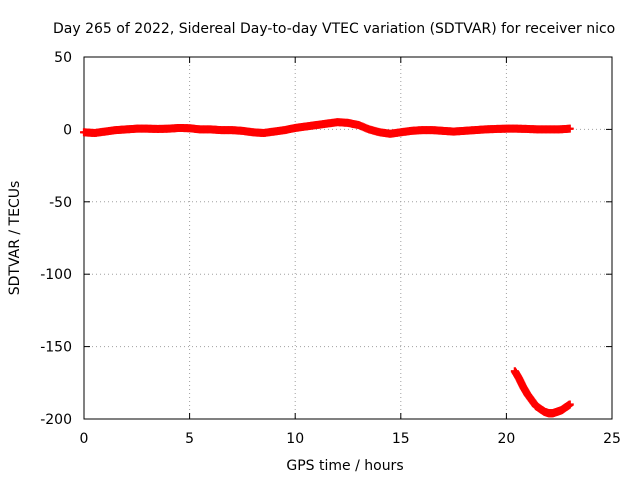 This screenshot has width=640, height=480. I want to click on x-tick-label: 25, so click(612, 439).